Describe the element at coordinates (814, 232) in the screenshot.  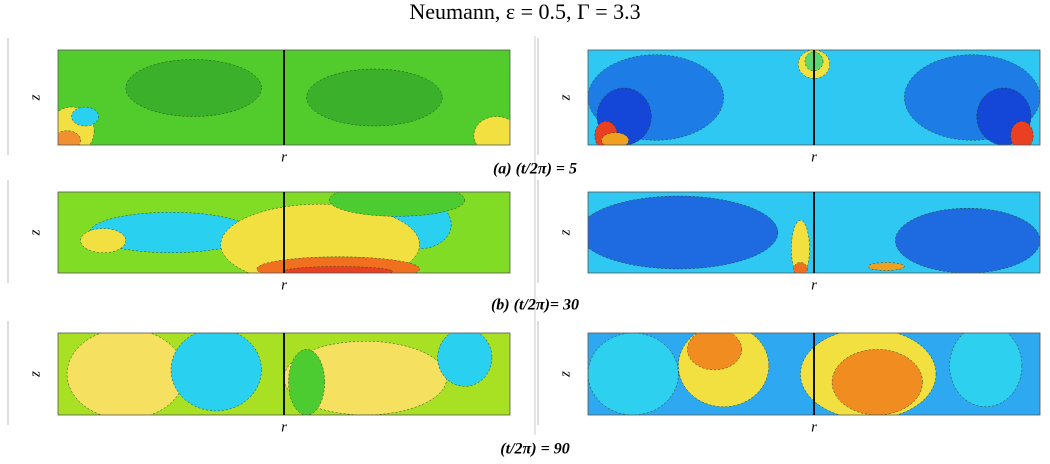
I see `contour-plot` at that location.